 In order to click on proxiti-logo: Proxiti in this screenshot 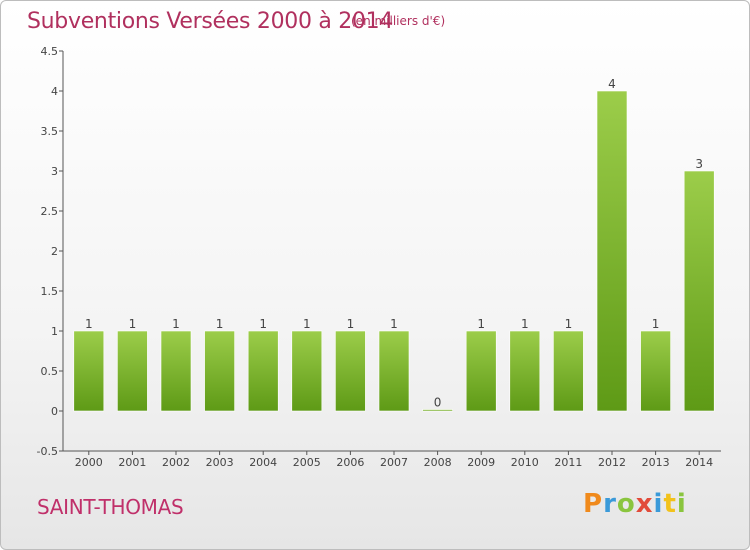, I will do `click(635, 504)`.